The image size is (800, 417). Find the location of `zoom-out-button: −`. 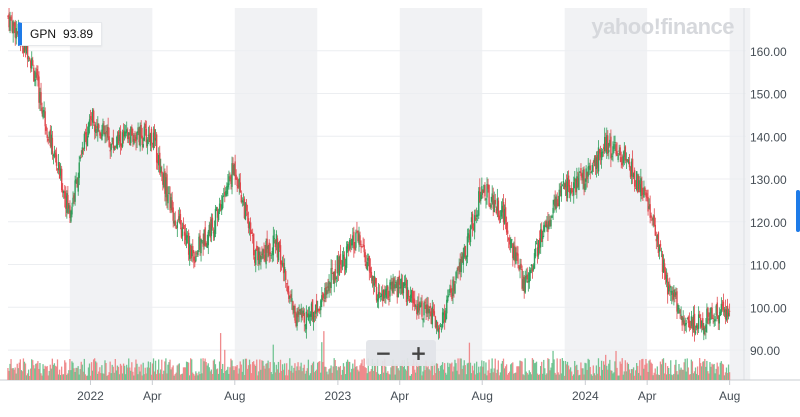

zoom-out-button: − is located at coordinates (383, 353).